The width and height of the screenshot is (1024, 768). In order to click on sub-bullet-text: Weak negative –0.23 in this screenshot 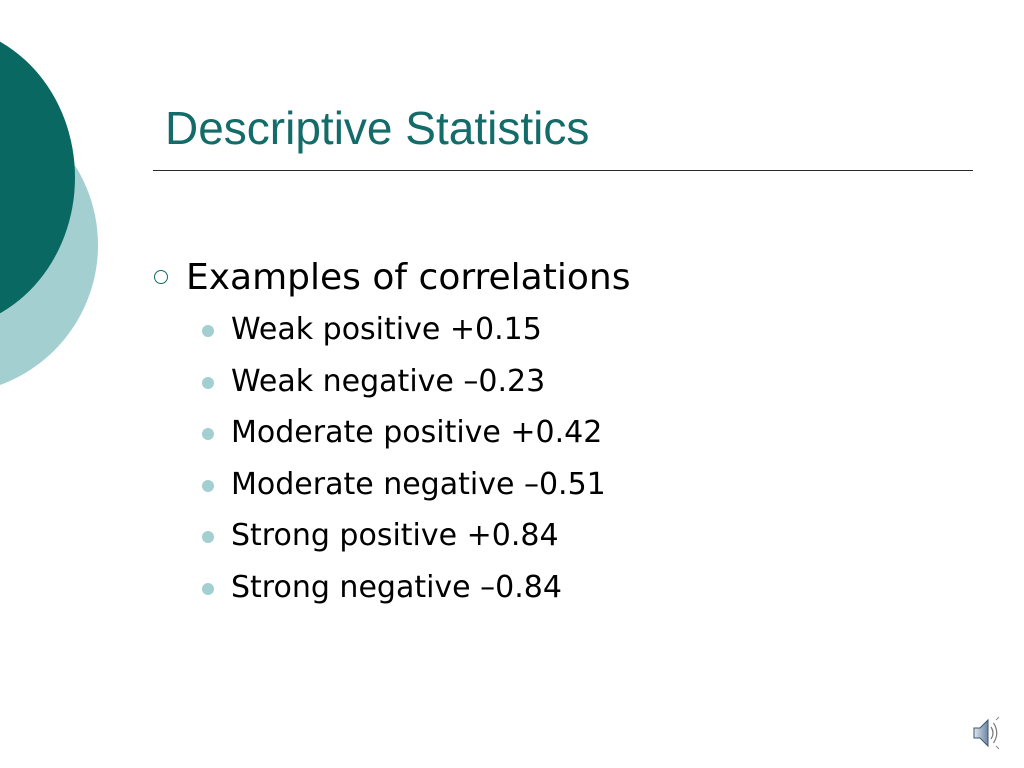, I will do `click(388, 381)`.